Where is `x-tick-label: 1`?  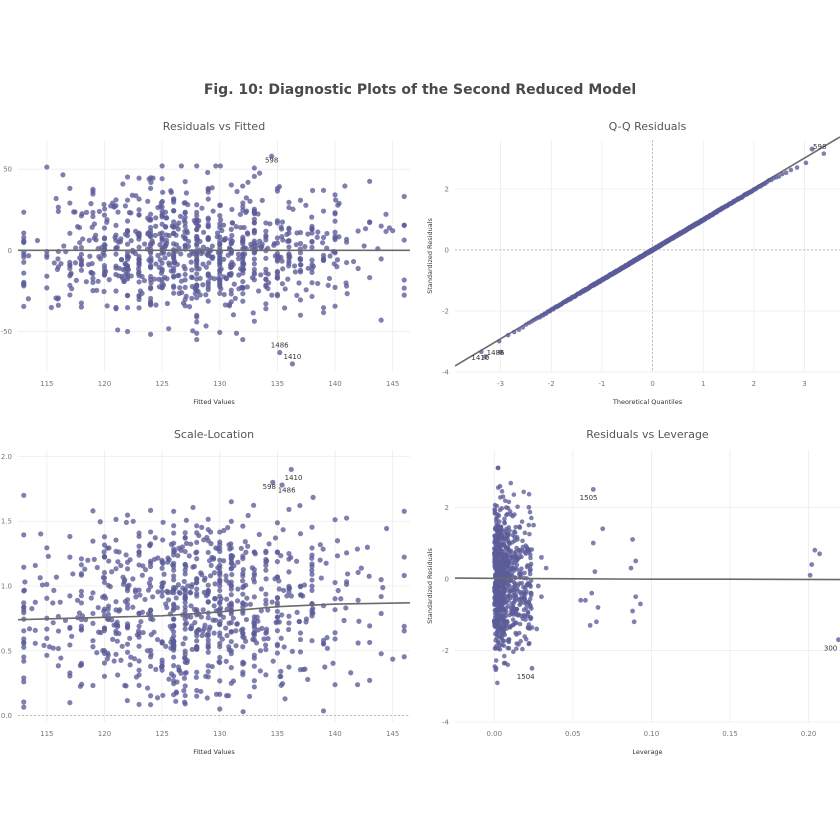 x-tick-label: 1 is located at coordinates (703, 384).